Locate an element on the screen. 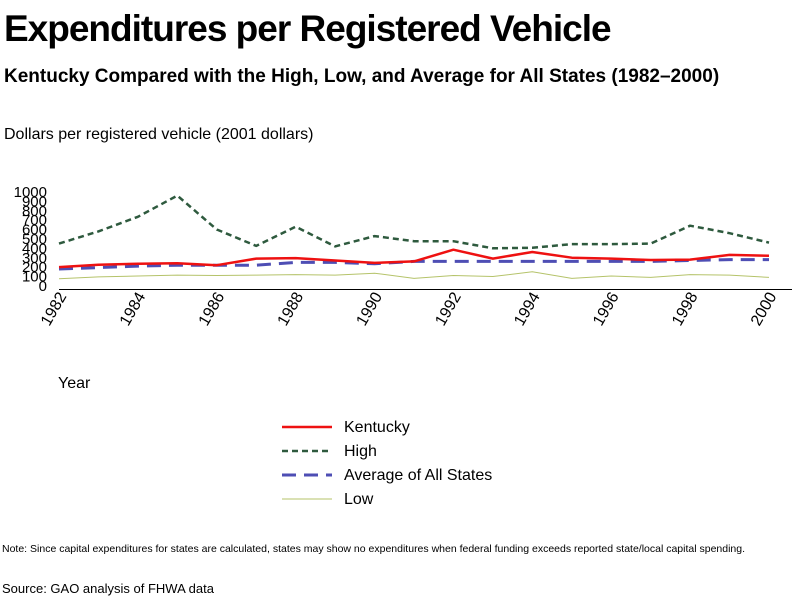 This screenshot has height=600, width=800. source-note: Source: GAO analysis of FHWA data is located at coordinates (108, 588).